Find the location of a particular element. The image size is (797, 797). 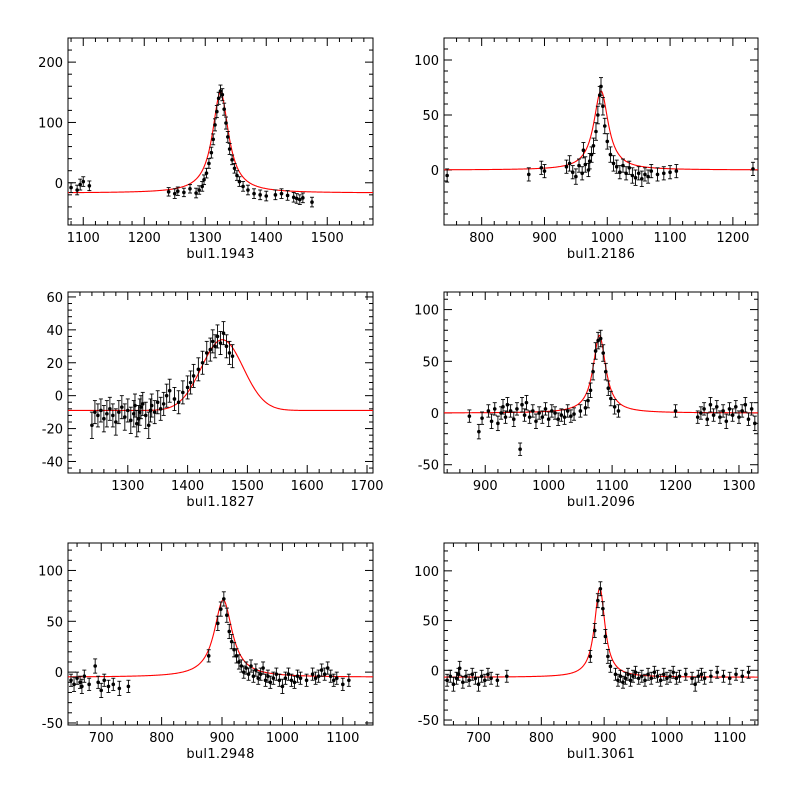

x-tick-label: 900 is located at coordinates (485, 486).